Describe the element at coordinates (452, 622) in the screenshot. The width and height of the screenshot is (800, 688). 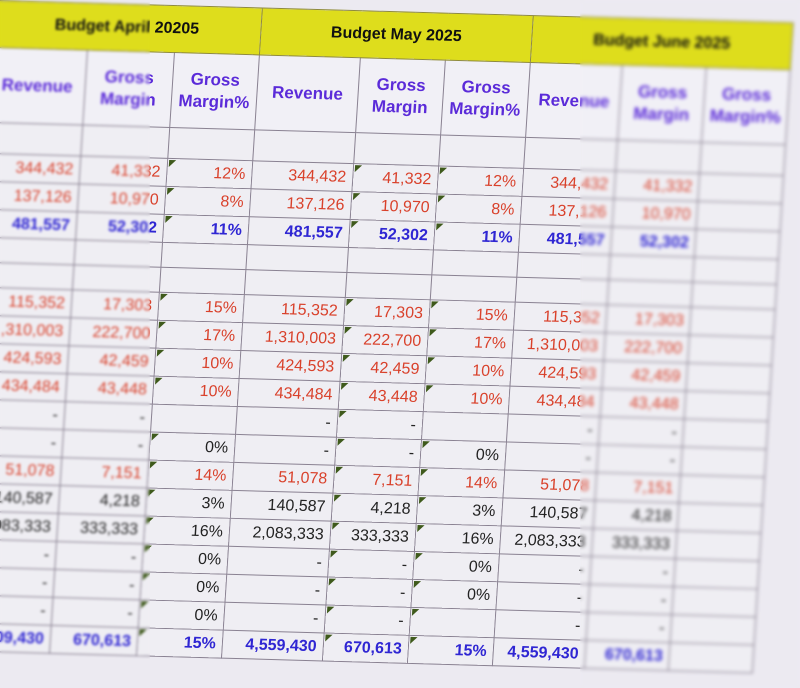
I see `may-gross-margin-pct-cell` at that location.